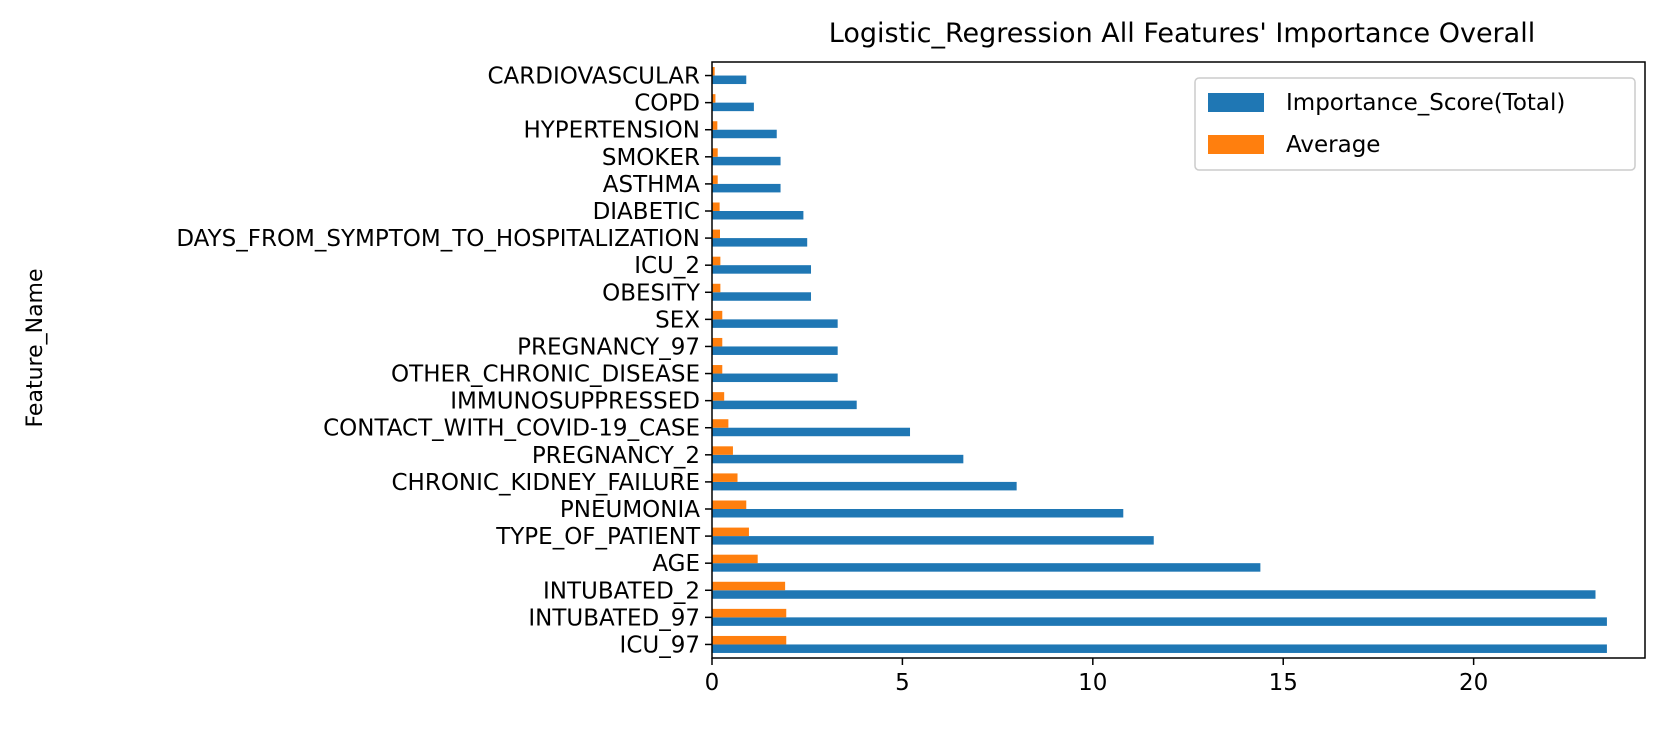 This screenshot has height=734, width=1660. What do you see at coordinates (646, 212) in the screenshot?
I see `y-tick-label: DIABETIC` at bounding box center [646, 212].